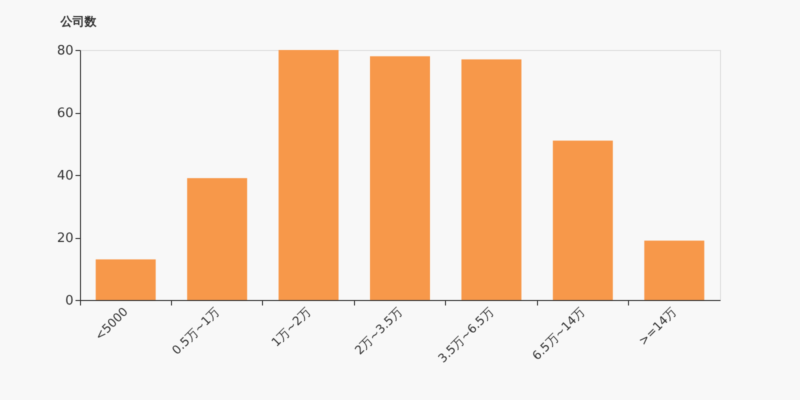 This screenshot has width=800, height=400. I want to click on y-tick-label: 80, so click(65, 51).